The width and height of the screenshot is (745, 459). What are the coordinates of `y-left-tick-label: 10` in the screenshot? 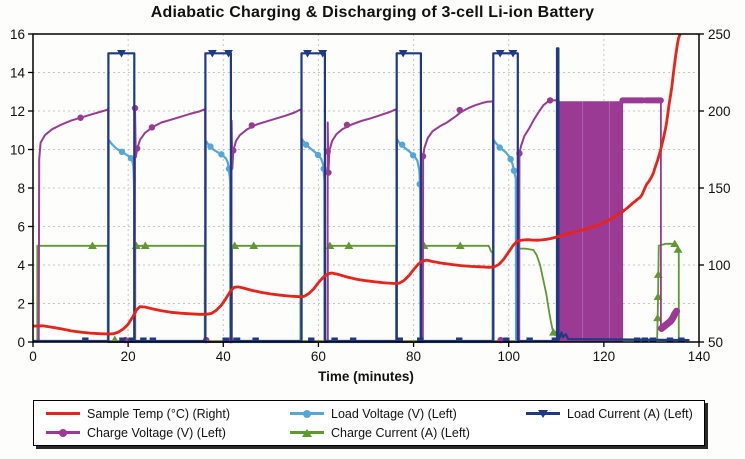 It's located at (17, 149).